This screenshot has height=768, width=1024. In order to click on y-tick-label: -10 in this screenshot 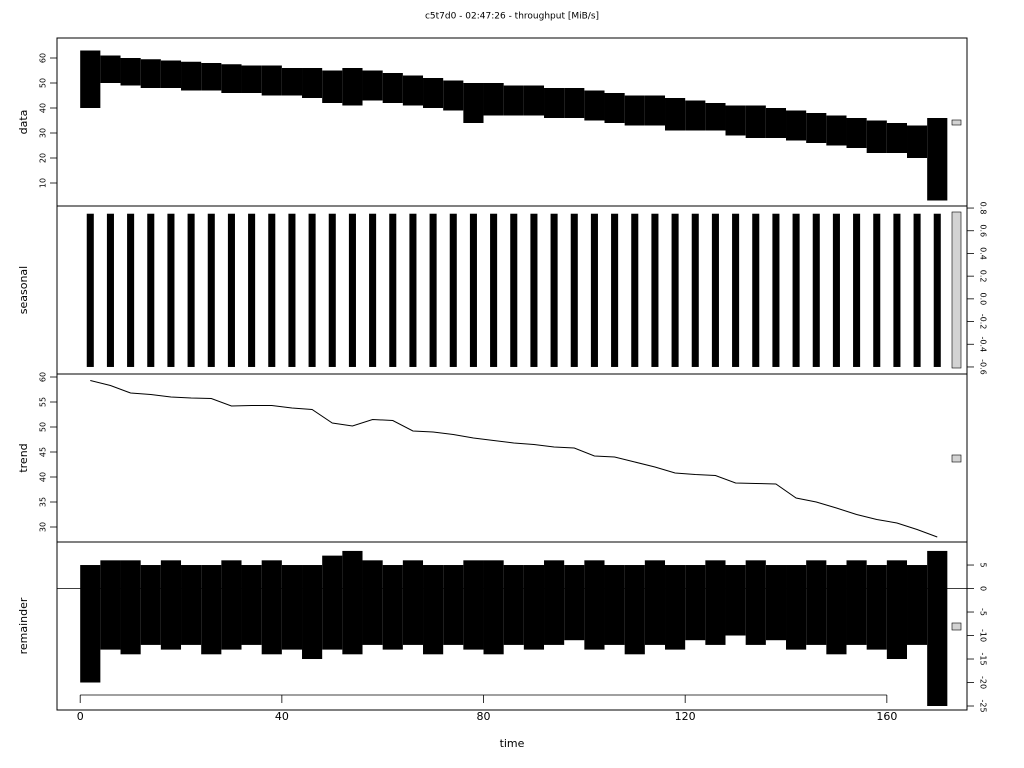, I will do `click(983, 635)`.